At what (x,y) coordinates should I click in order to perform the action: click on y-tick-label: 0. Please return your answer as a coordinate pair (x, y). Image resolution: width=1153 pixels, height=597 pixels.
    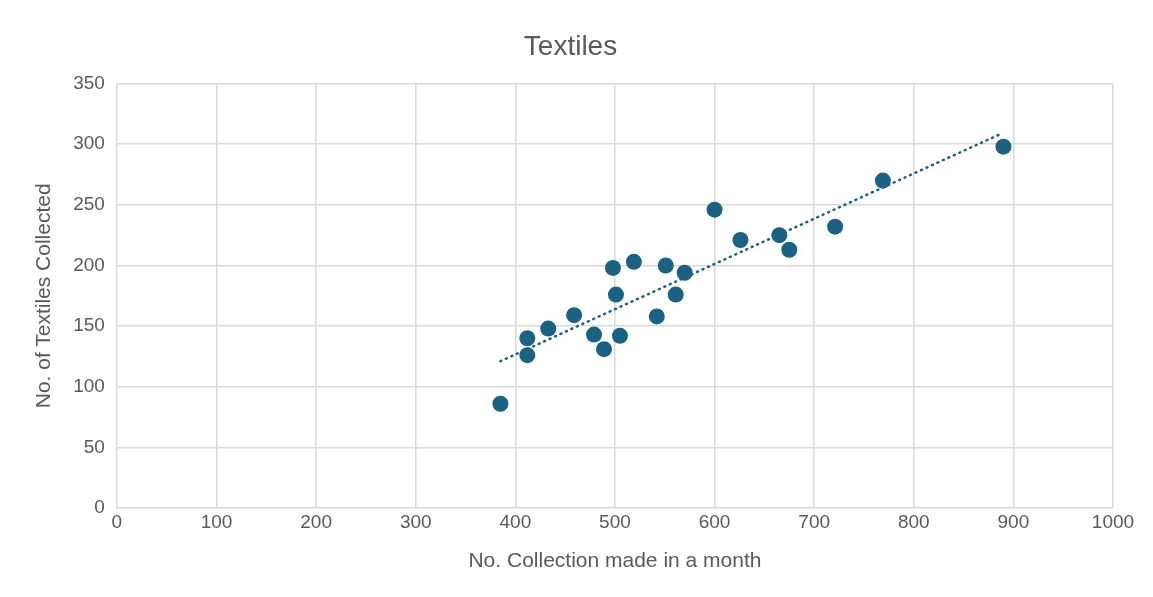
    Looking at the image, I should click on (99, 507).